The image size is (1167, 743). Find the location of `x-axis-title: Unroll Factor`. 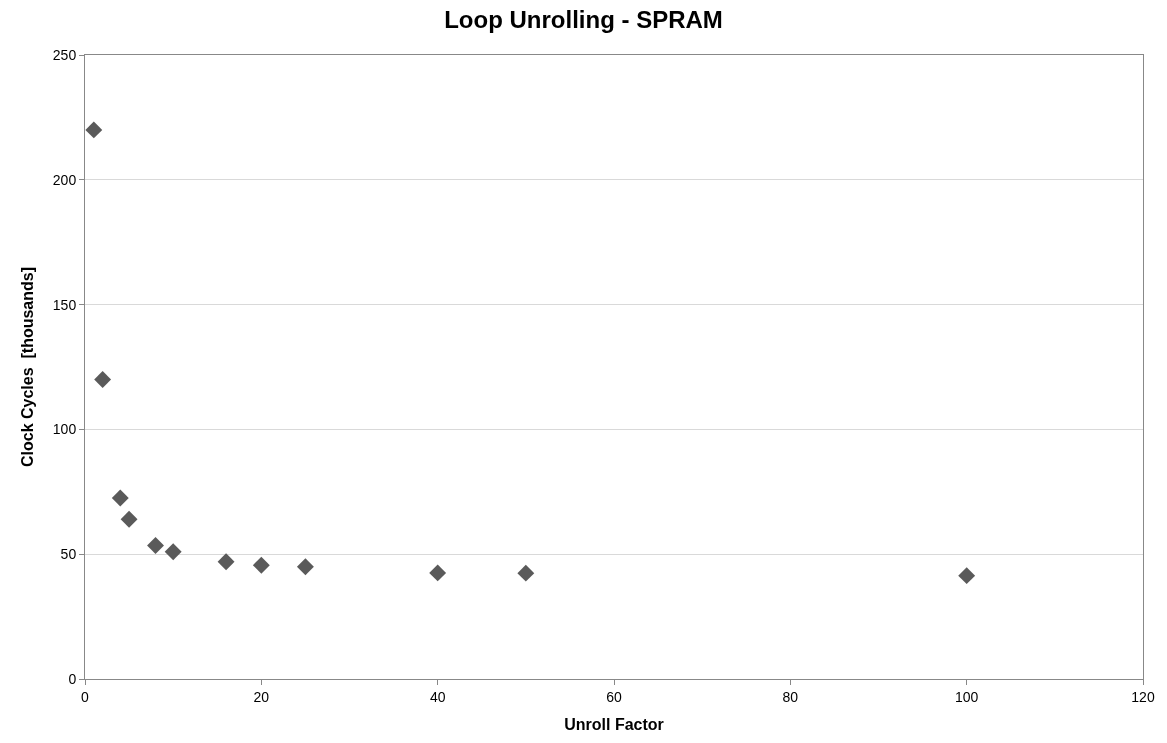

x-axis-title: Unroll Factor is located at coordinates (614, 725).